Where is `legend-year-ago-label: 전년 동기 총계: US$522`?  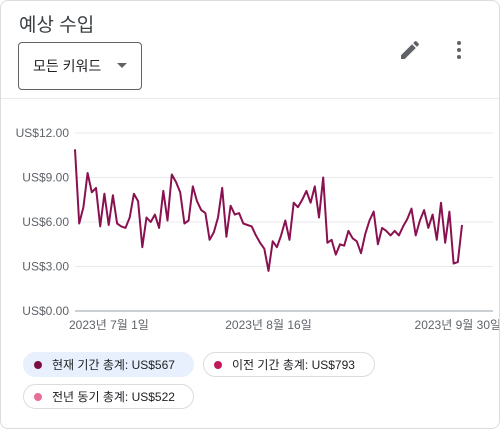
legend-year-ago-label: 전년 동기 총계: US$522 is located at coordinates (113, 397).